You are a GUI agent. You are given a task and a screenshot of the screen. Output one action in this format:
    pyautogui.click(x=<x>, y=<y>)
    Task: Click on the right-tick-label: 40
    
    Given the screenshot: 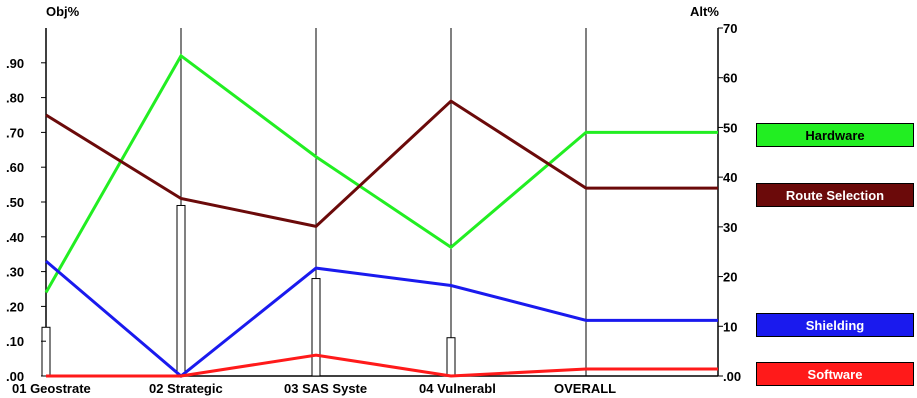 What is the action you would take?
    pyautogui.click(x=730, y=177)
    